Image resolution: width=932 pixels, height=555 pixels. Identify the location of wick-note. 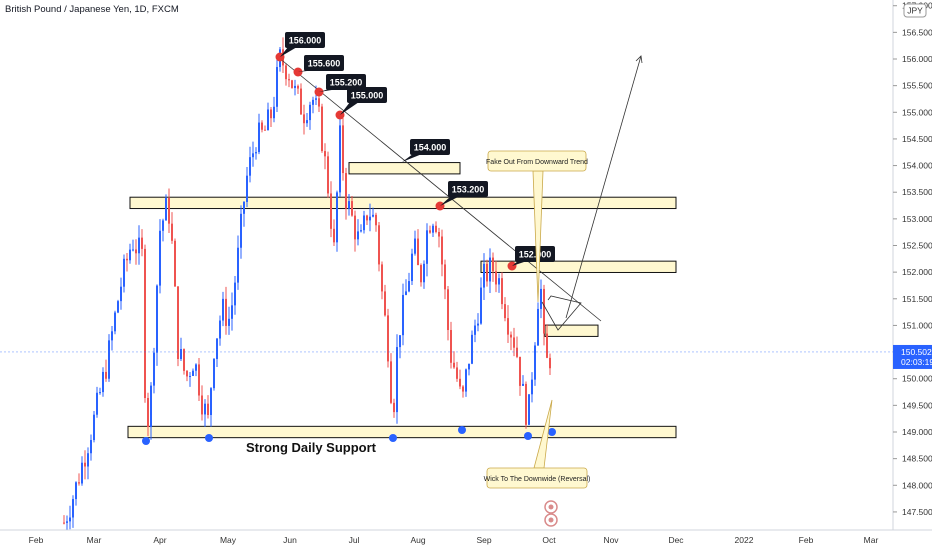
(537, 478).